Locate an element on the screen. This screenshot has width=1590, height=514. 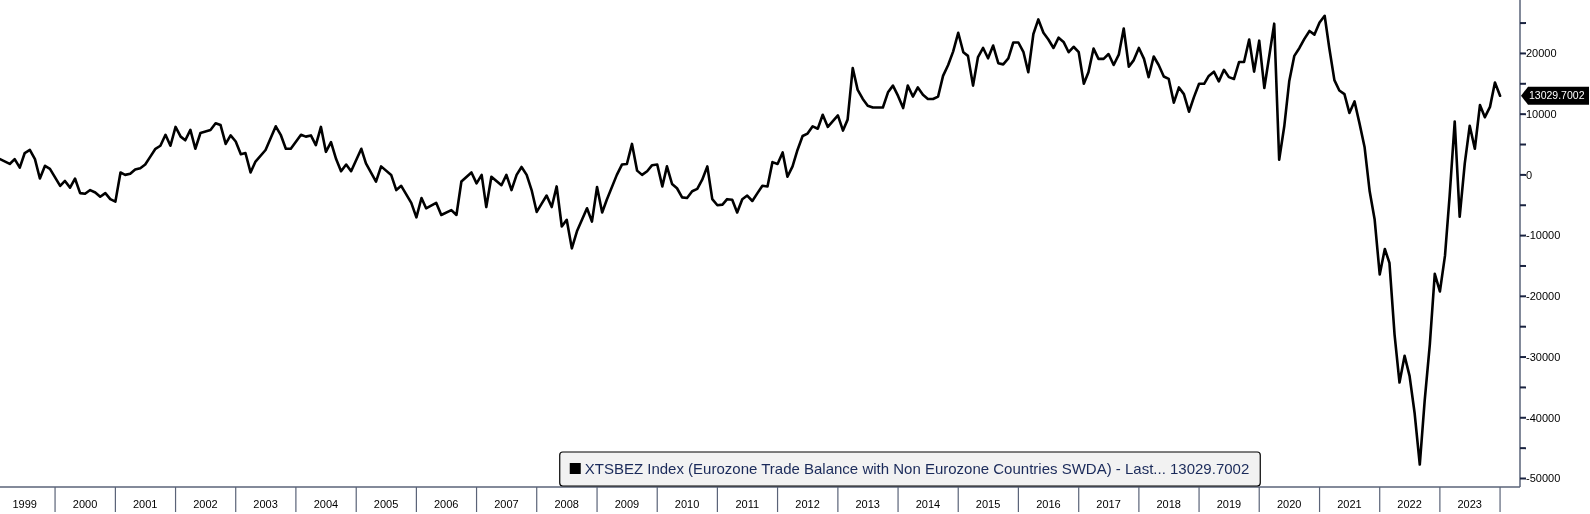
y-tick-label: 0 is located at coordinates (1529, 174).